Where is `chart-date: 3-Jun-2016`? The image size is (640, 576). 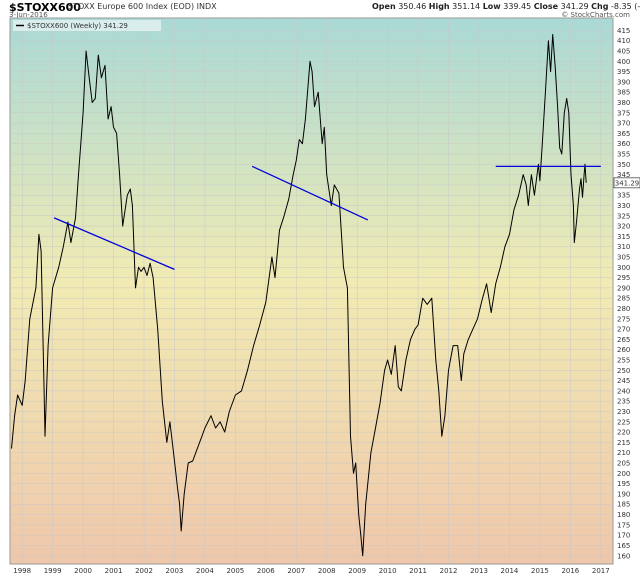 chart-date: 3-Jun-2016 is located at coordinates (28, 15).